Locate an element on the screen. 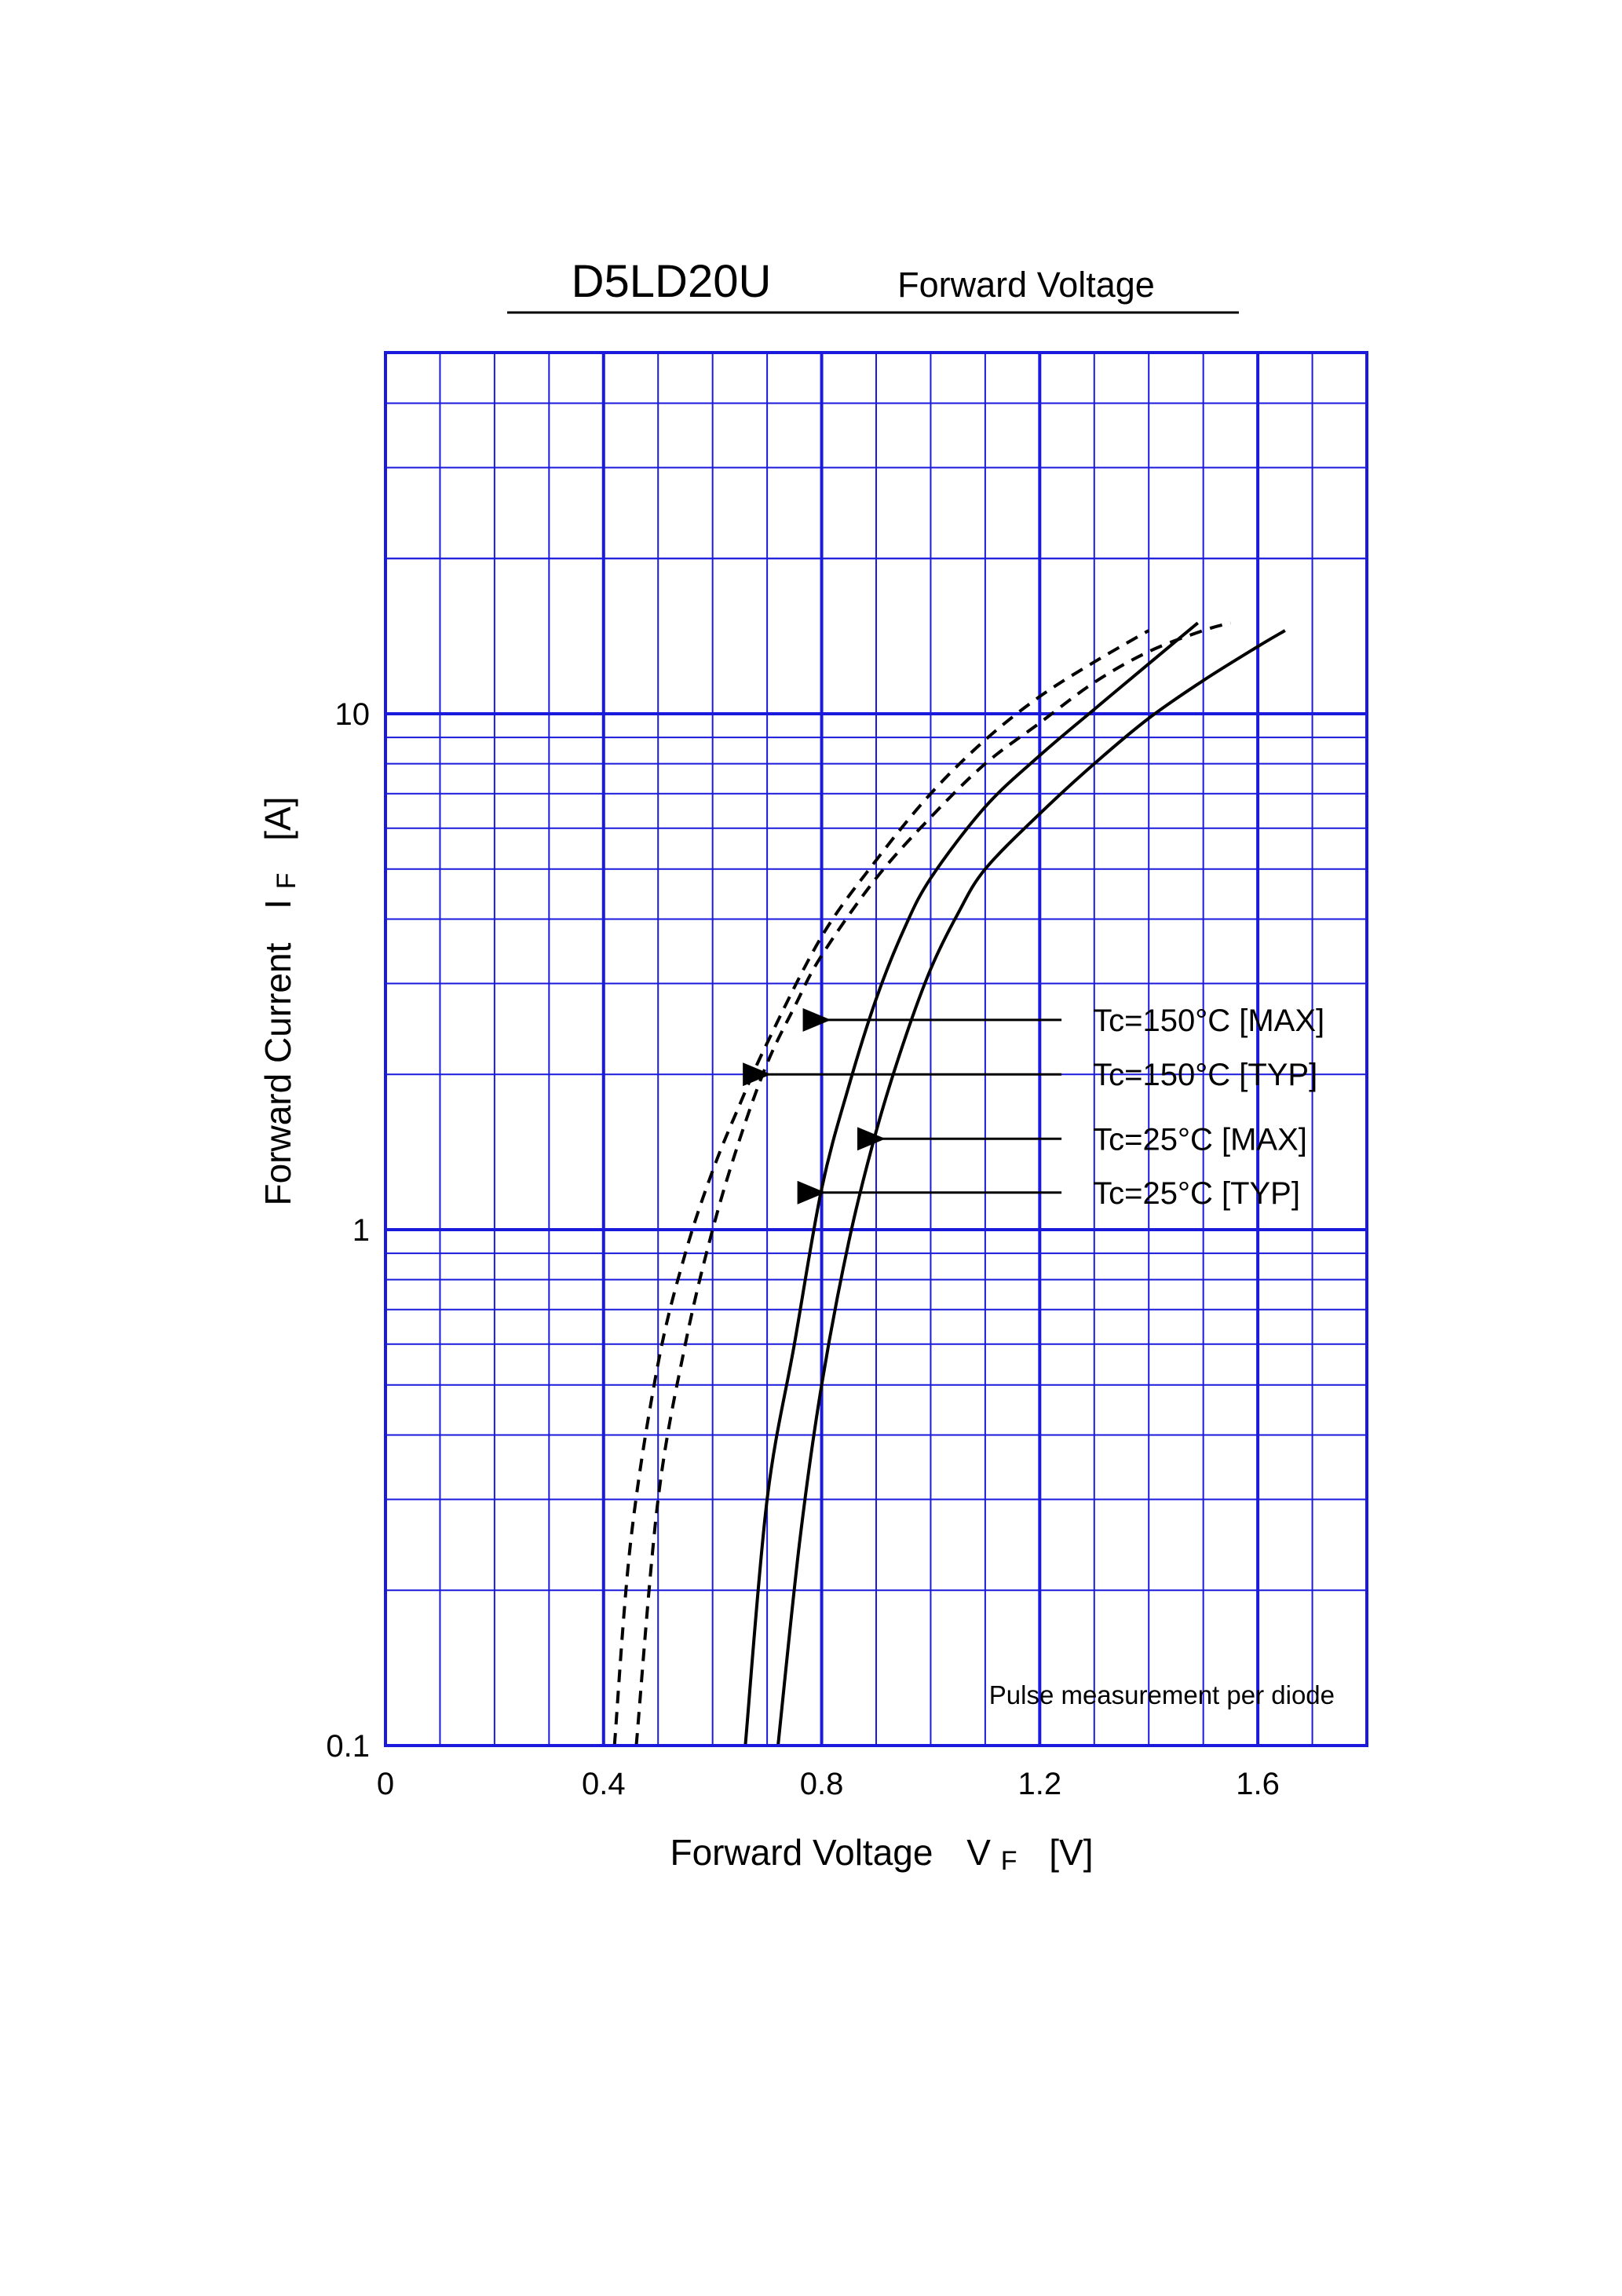 Image resolution: width=1622 pixels, height=2296 pixels. pulse-note: Pulse measurement per diode is located at coordinates (1162, 1695).